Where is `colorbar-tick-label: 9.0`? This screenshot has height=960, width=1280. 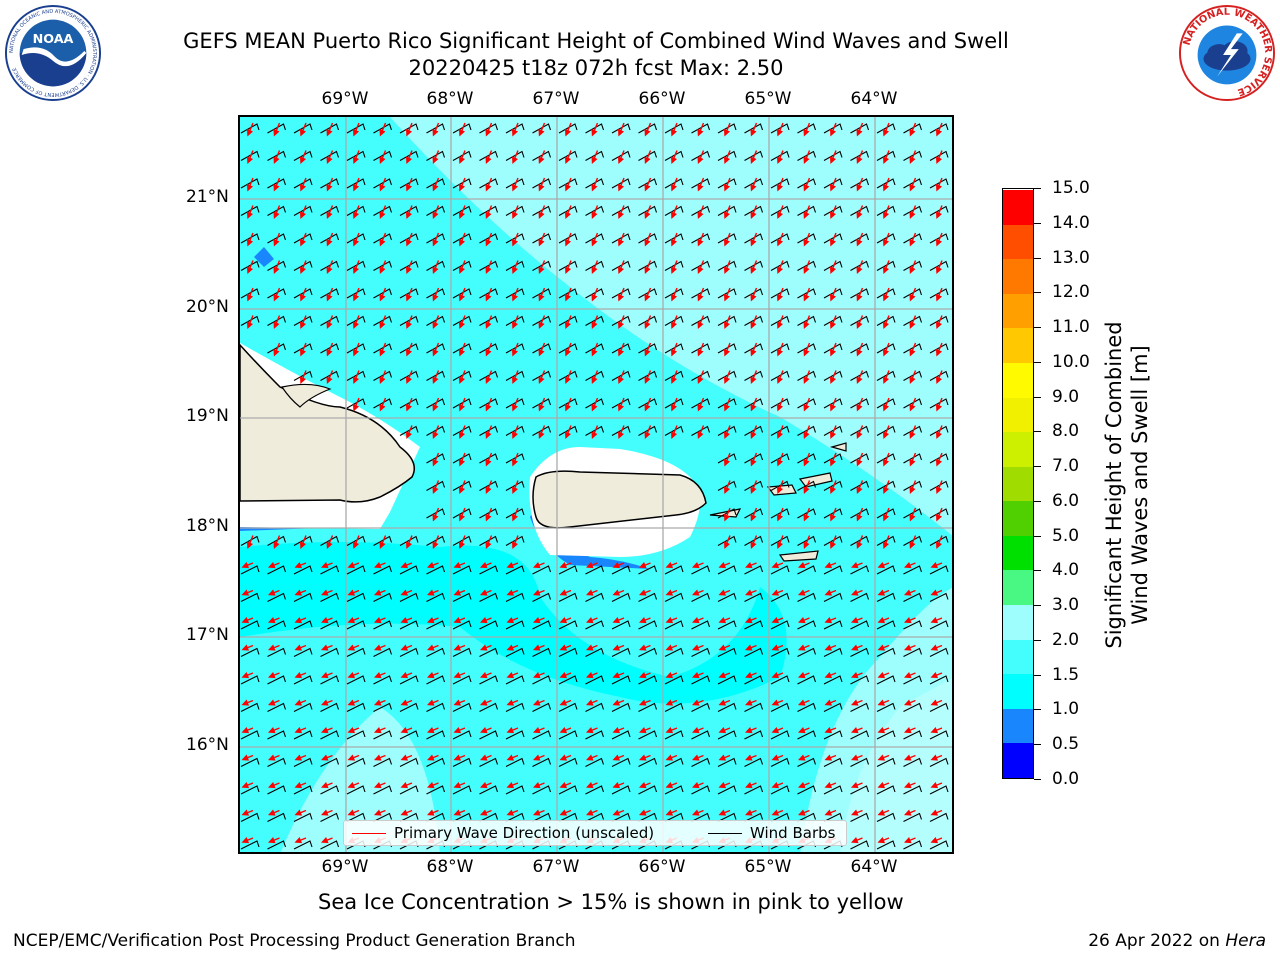
colorbar-tick-label: 9.0 is located at coordinates (1066, 396).